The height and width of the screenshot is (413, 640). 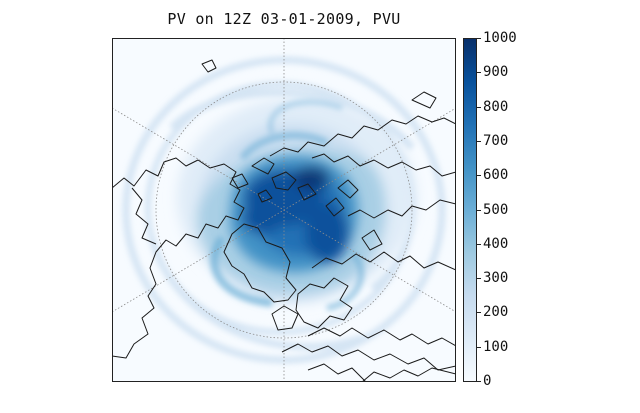 What do you see at coordinates (496, 209) in the screenshot?
I see `colorbar-tick-label: 500` at bounding box center [496, 209].